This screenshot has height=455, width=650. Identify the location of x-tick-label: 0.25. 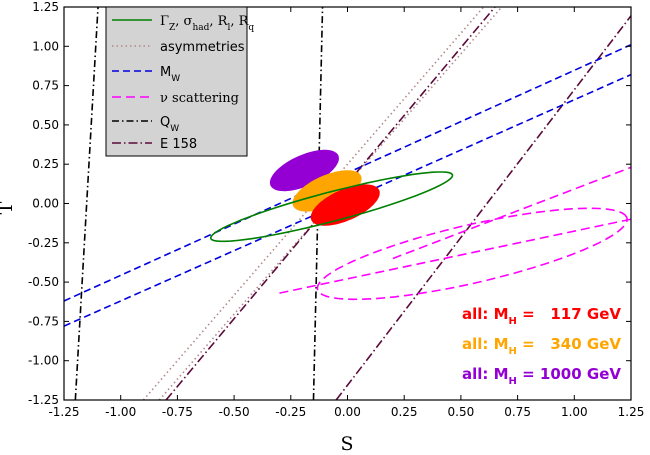
(404, 412).